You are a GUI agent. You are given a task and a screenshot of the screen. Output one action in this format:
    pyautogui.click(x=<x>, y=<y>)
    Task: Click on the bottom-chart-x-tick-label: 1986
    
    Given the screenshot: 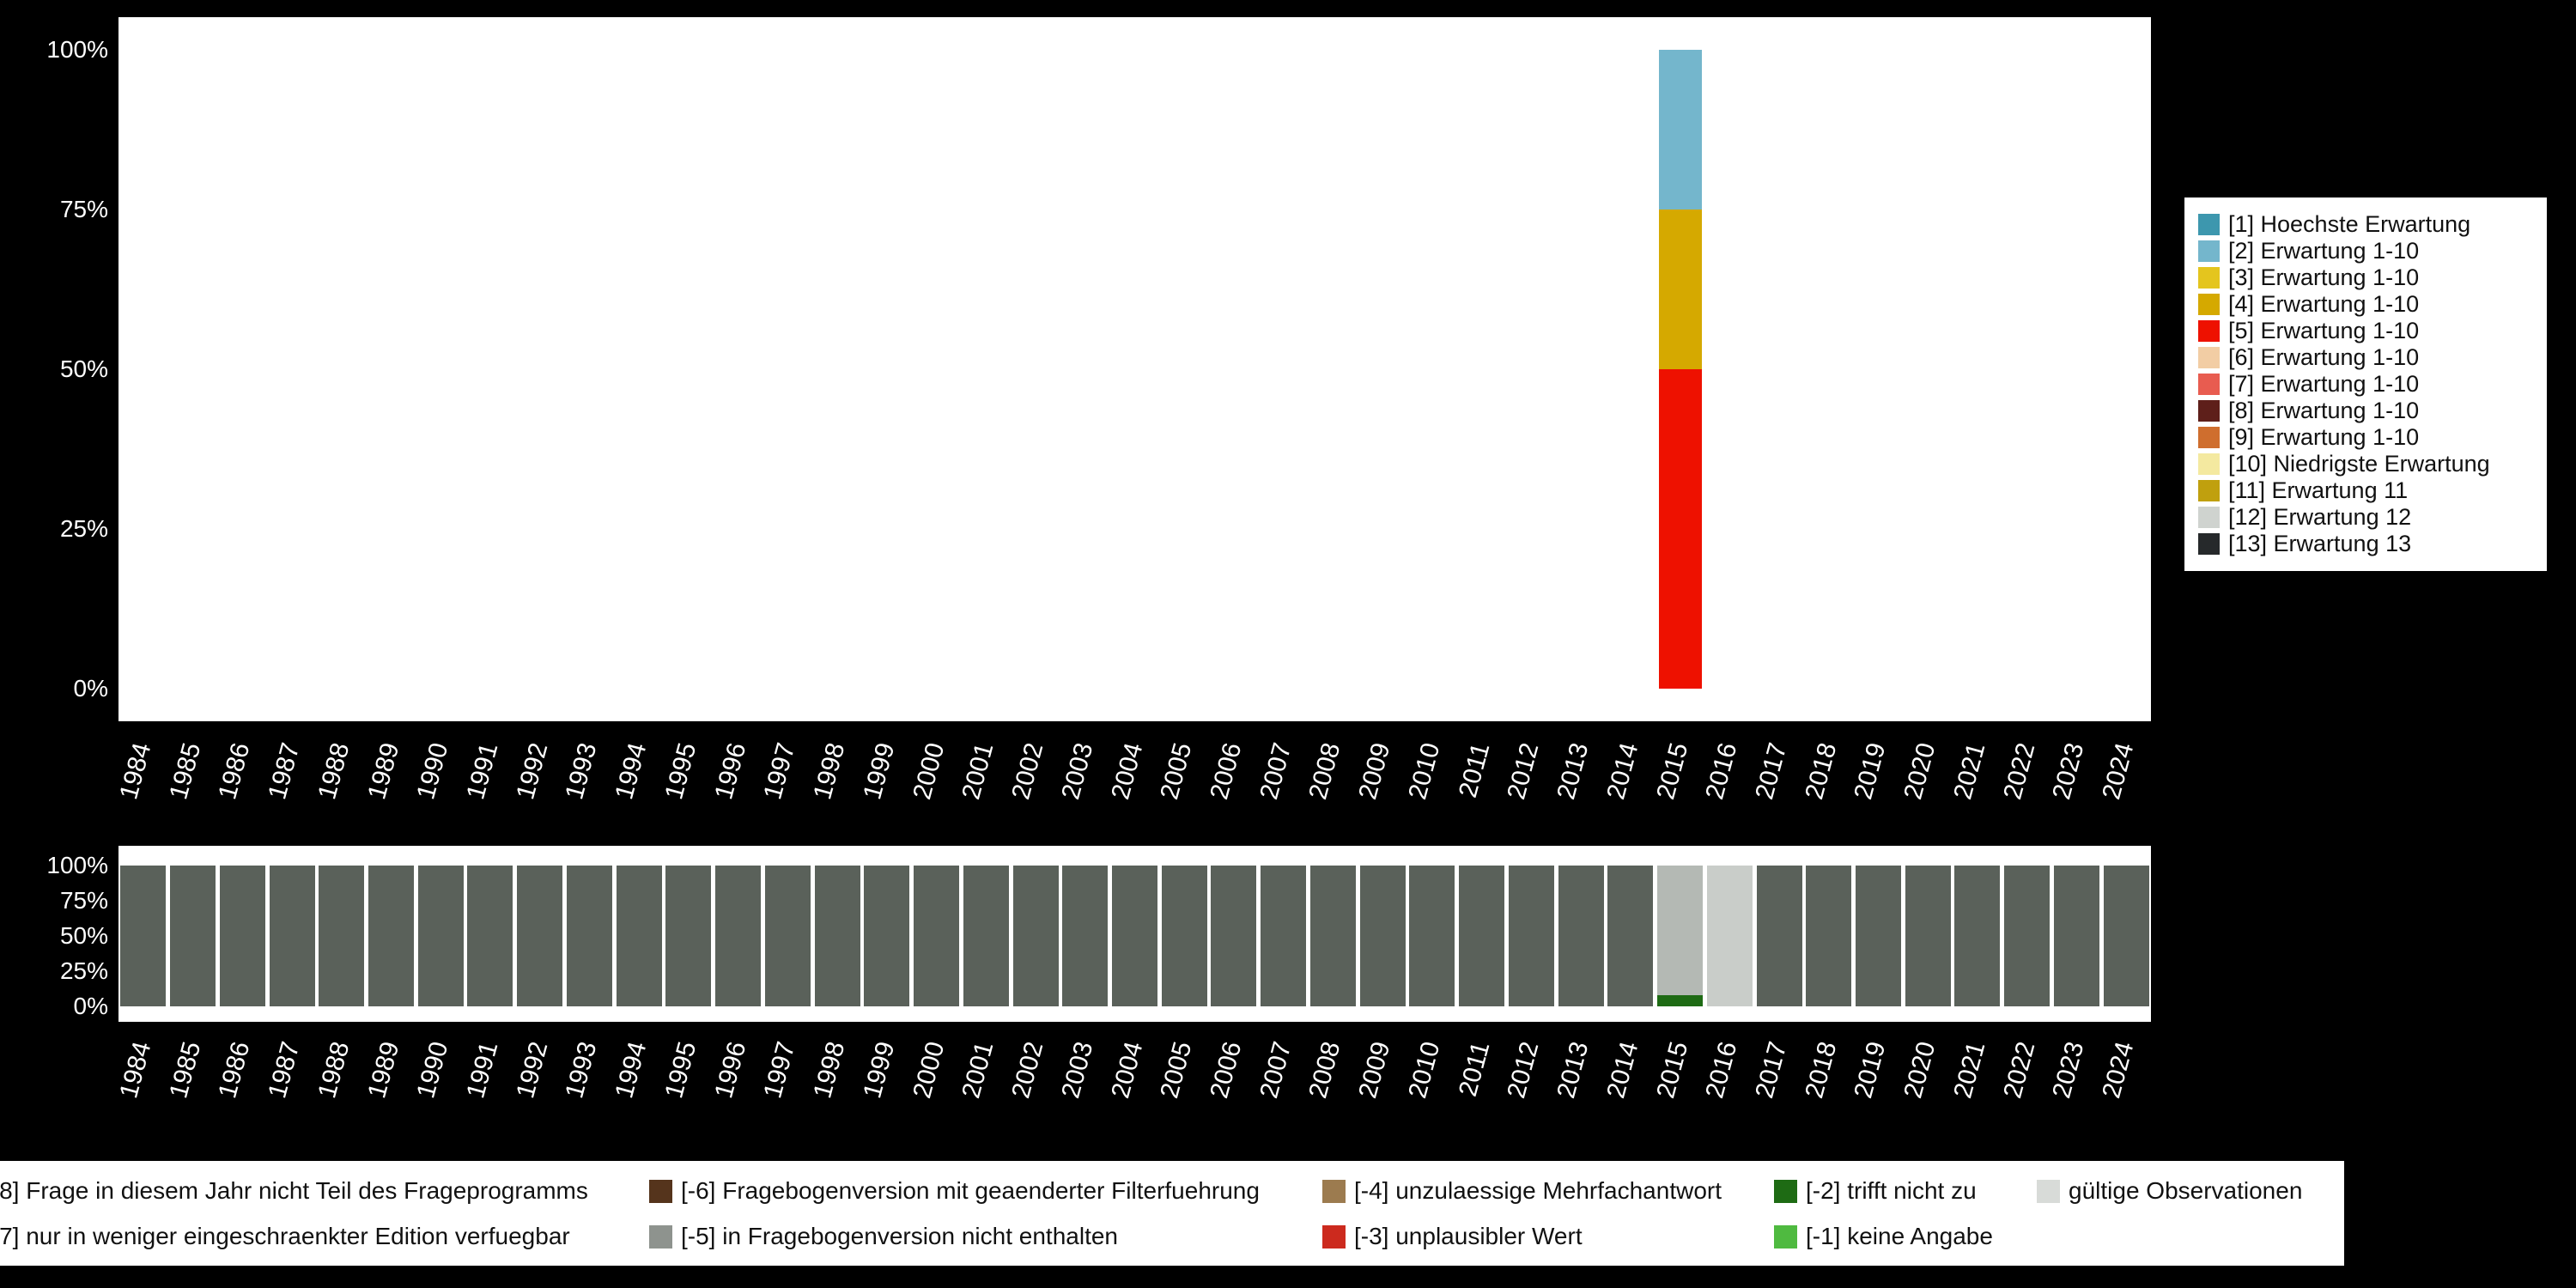 What is the action you would take?
    pyautogui.click(x=234, y=1070)
    